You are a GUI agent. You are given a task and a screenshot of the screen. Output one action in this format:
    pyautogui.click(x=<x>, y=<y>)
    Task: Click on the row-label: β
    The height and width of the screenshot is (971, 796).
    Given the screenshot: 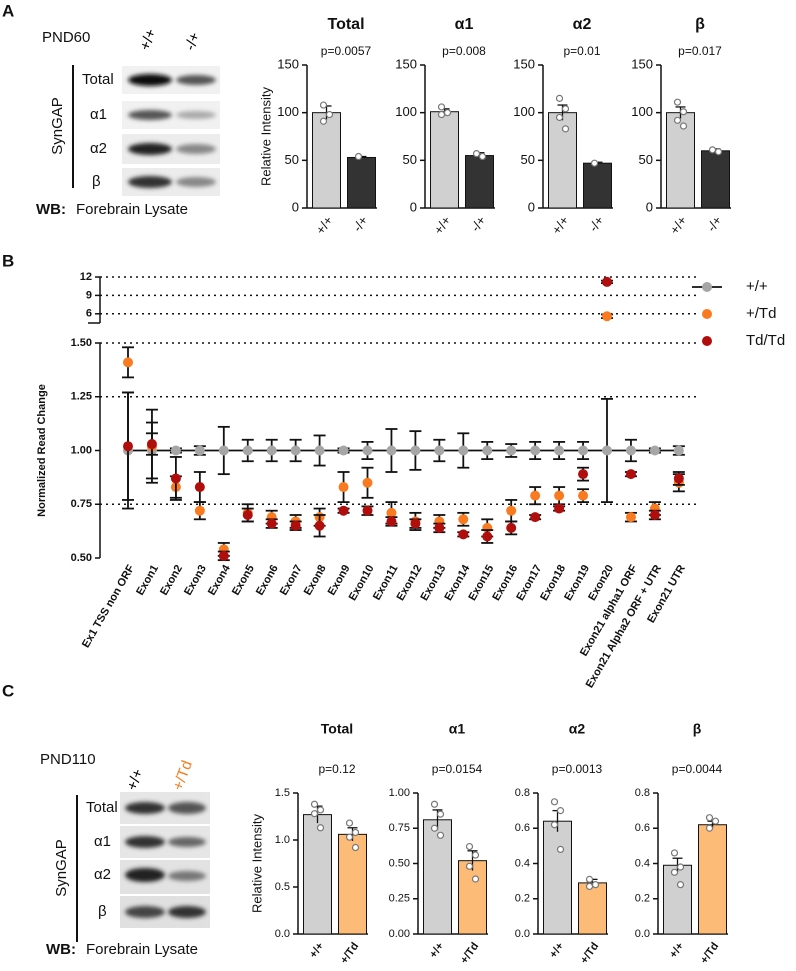 What is the action you would take?
    pyautogui.click(x=102, y=911)
    